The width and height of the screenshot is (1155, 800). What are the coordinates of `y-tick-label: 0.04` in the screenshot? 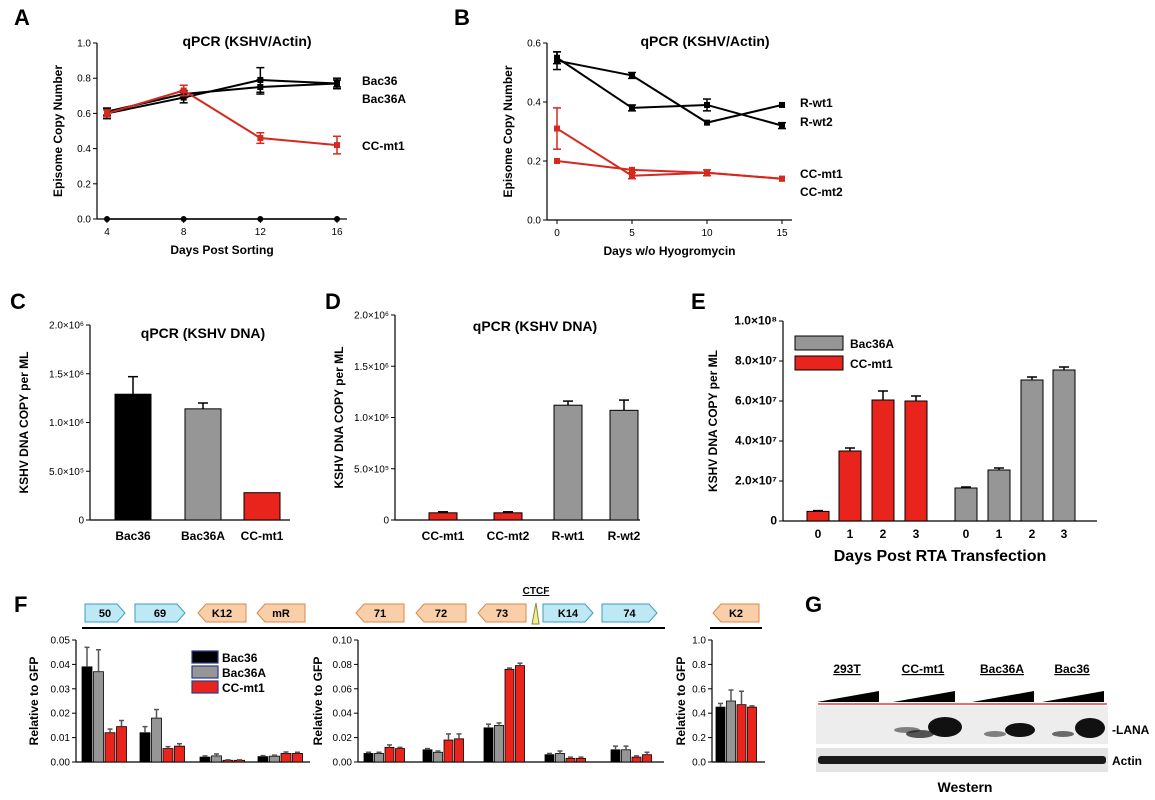 It's located at (61, 665).